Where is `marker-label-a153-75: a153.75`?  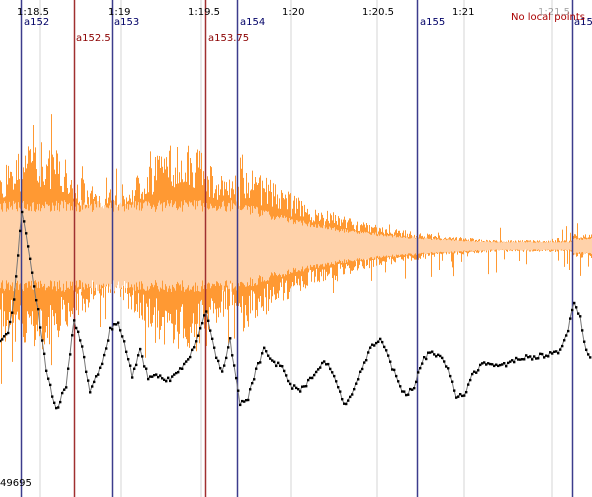 marker-label-a153-75: a153.75 is located at coordinates (229, 38).